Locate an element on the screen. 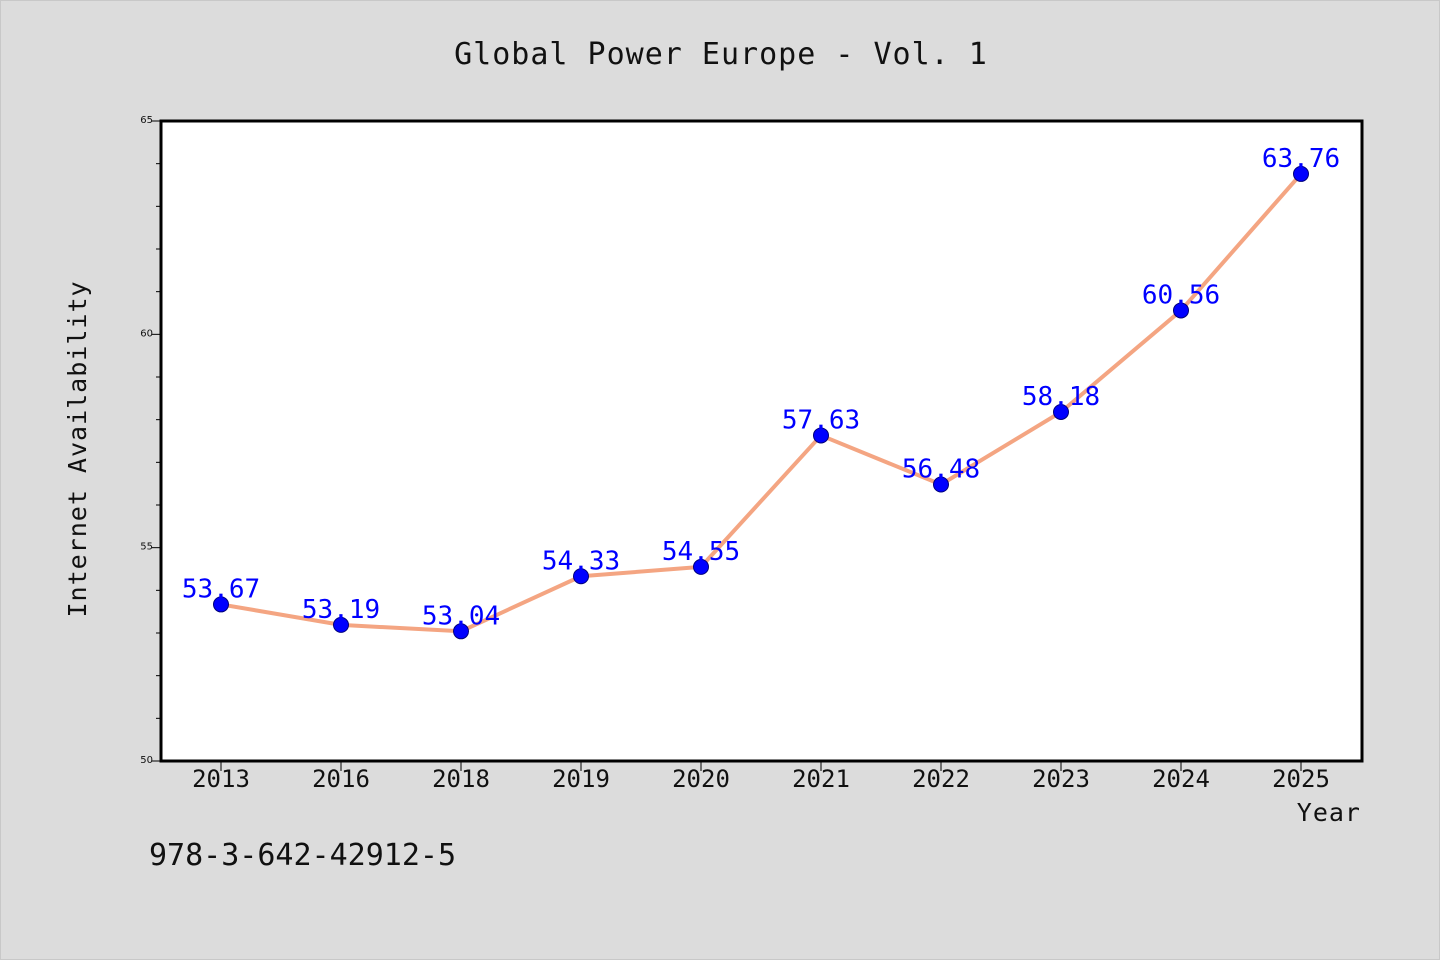 This screenshot has height=960, width=1440. isbn-text: 978-3-642-42912-5 is located at coordinates (302, 855).